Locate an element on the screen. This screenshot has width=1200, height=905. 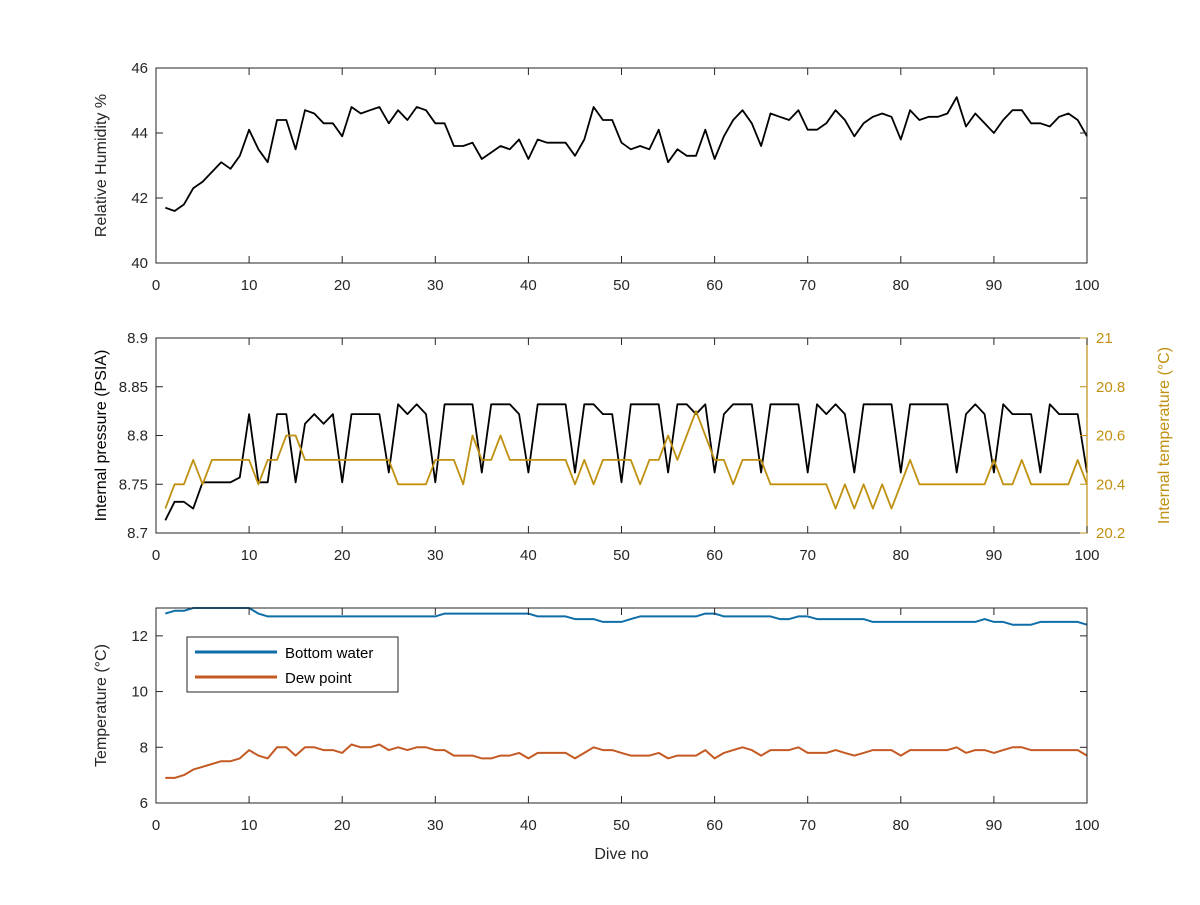
humidity-plot-lines is located at coordinates (626, 154).